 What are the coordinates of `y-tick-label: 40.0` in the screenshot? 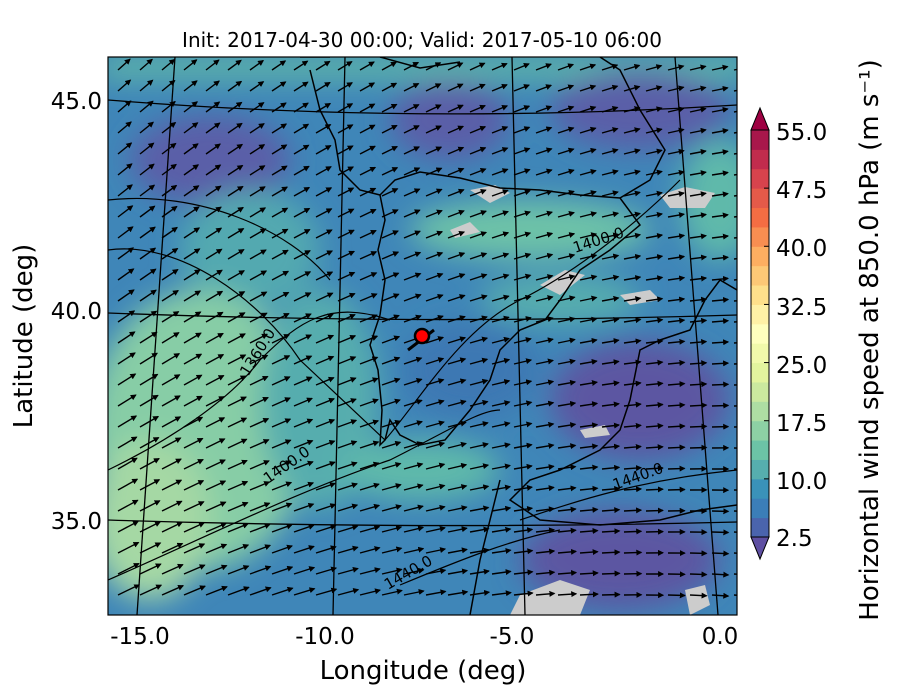 It's located at (76, 312).